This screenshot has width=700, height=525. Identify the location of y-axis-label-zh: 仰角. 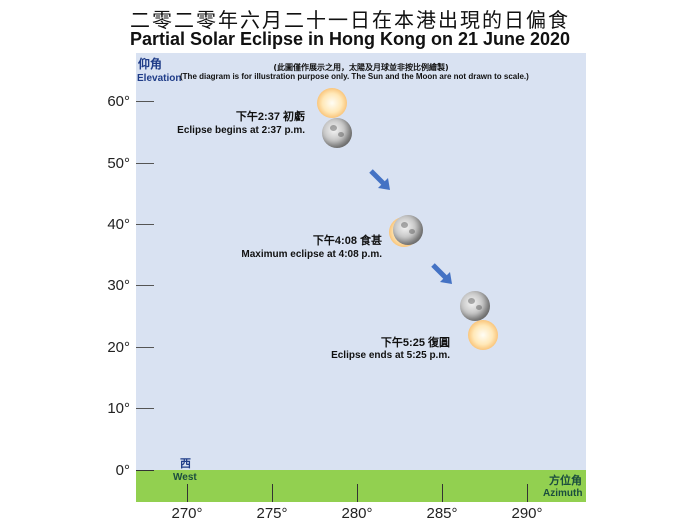
(150, 64).